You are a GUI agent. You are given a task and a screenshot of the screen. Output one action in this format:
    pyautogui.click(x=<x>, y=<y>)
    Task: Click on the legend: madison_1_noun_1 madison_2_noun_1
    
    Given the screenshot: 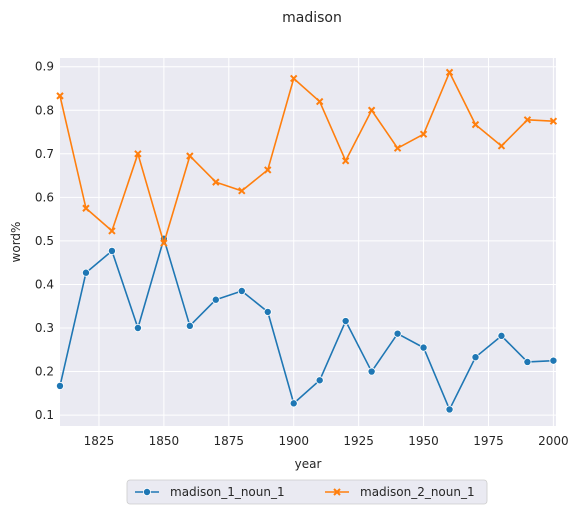 What is the action you would take?
    pyautogui.click(x=307, y=492)
    